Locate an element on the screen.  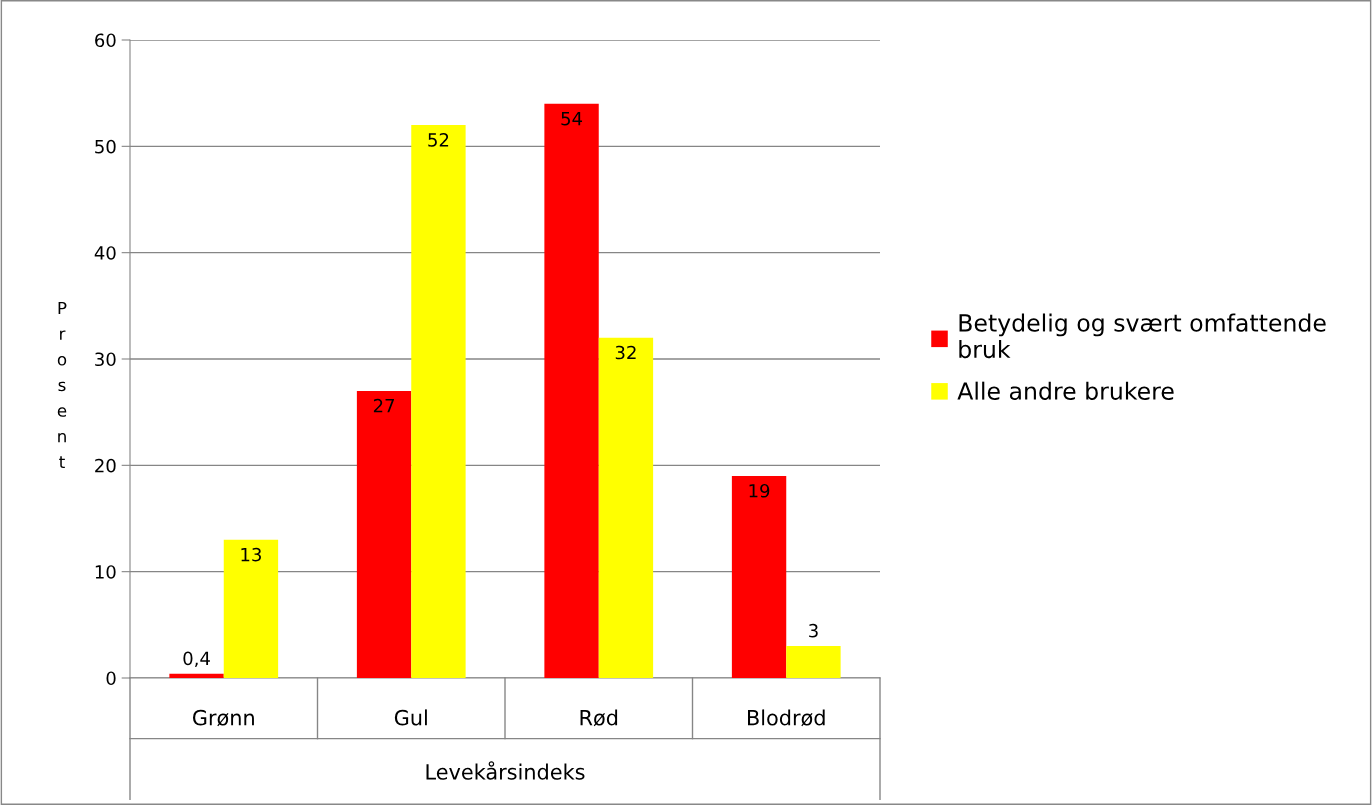
data-label: 3 is located at coordinates (813, 630).